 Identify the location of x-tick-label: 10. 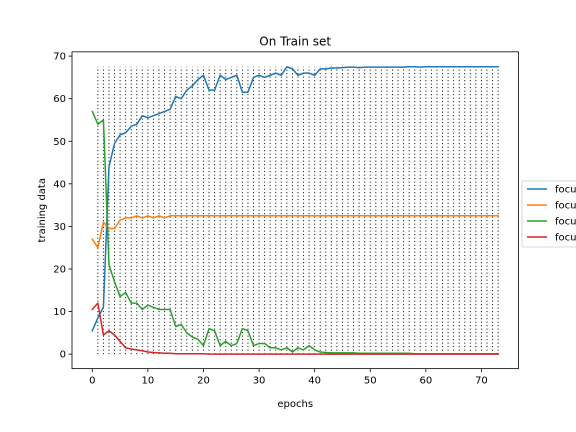
(148, 381).